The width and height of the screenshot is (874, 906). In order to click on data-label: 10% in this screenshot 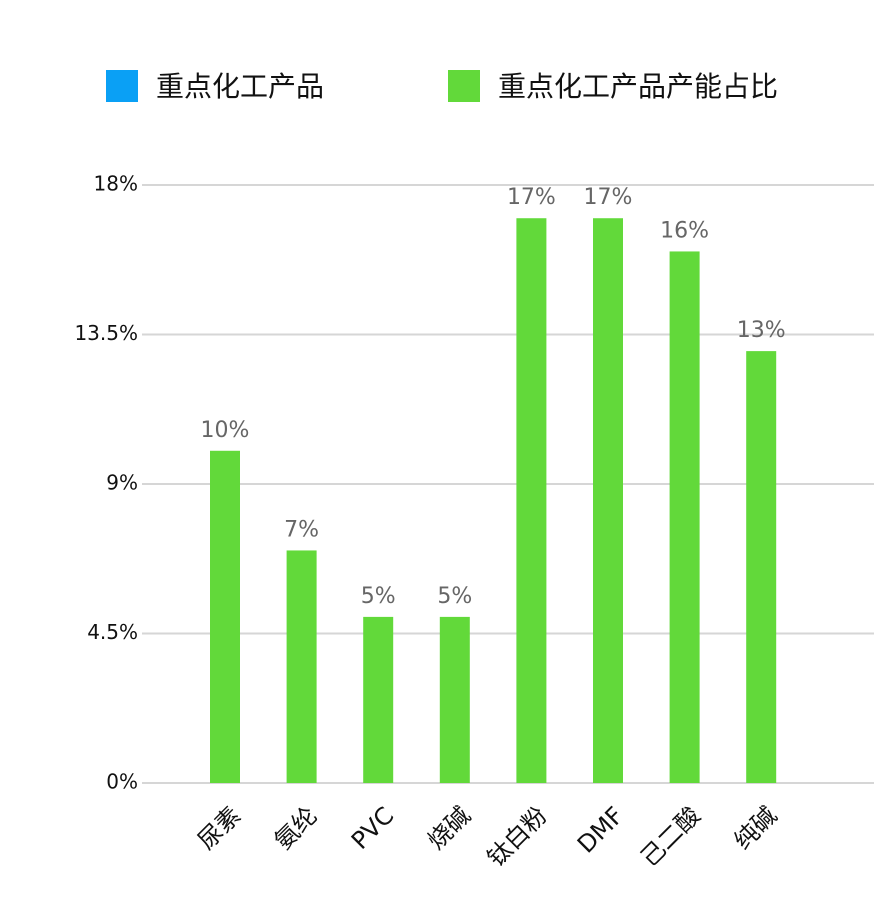, I will do `click(225, 430)`.